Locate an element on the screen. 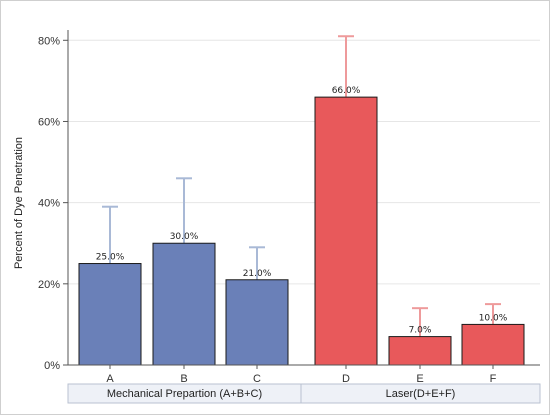  x-category-label-C: C is located at coordinates (257, 379).